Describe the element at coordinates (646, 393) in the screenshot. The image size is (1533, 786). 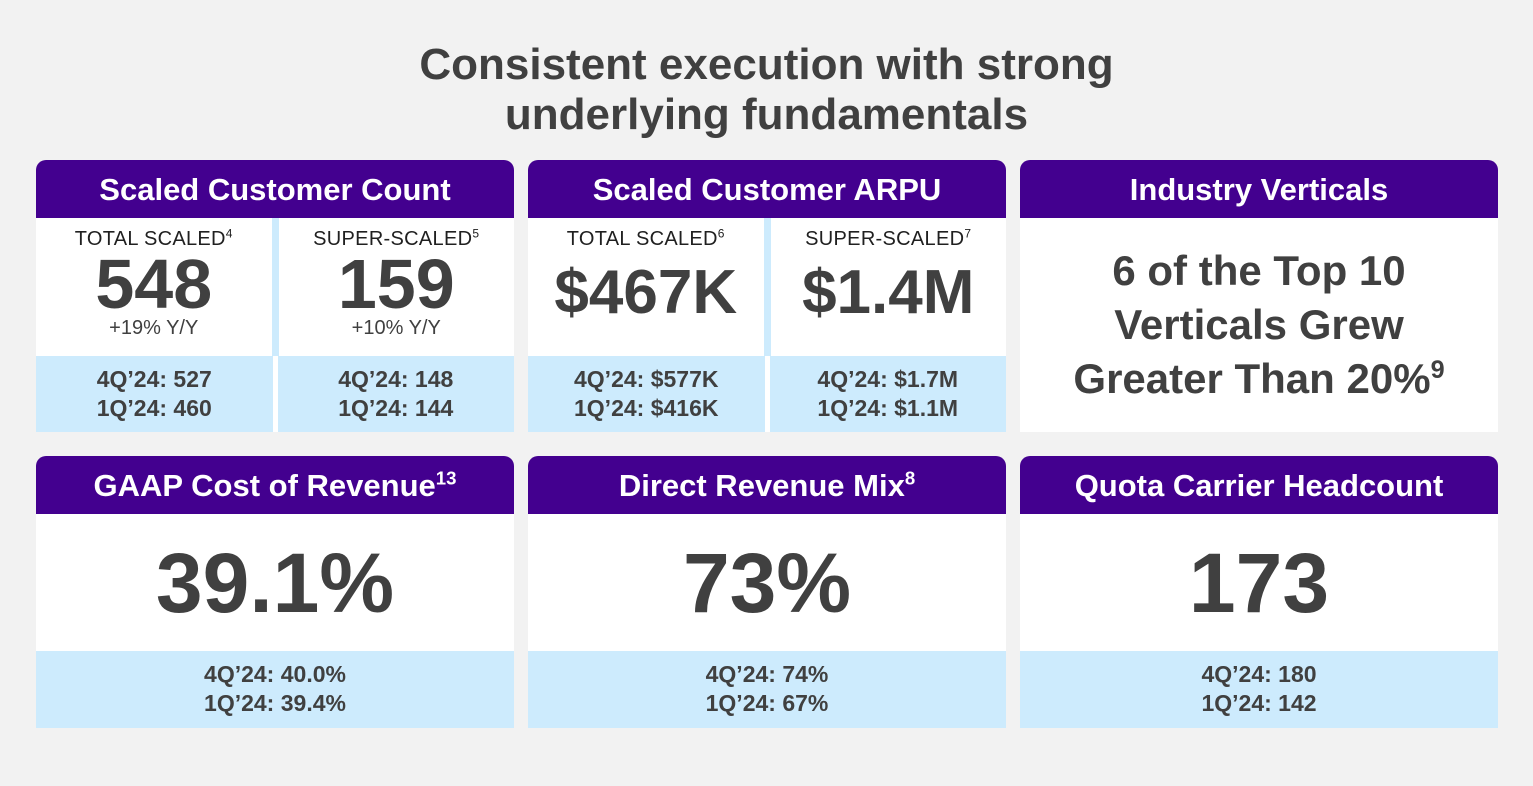
I see `comparison: 4Q’24: $577K 1Q’24: $416K` at that location.